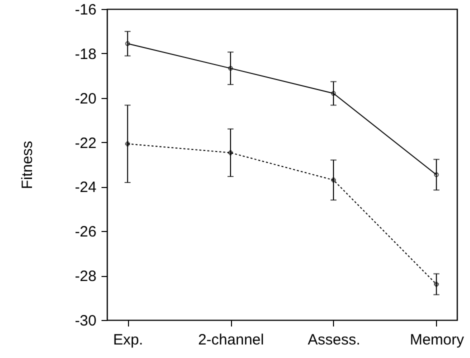  I want to click on y-tick-label: -24, so click(85, 187).